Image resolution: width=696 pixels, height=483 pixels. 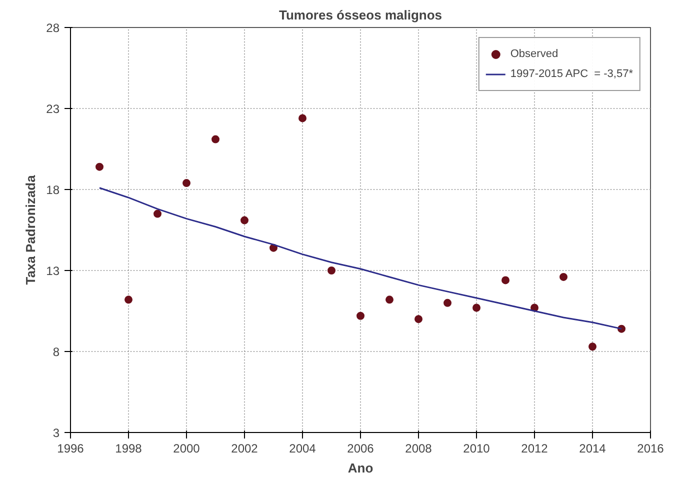 What do you see at coordinates (360, 15) in the screenshot?
I see `chart-title: Tumores ósseos malignos` at bounding box center [360, 15].